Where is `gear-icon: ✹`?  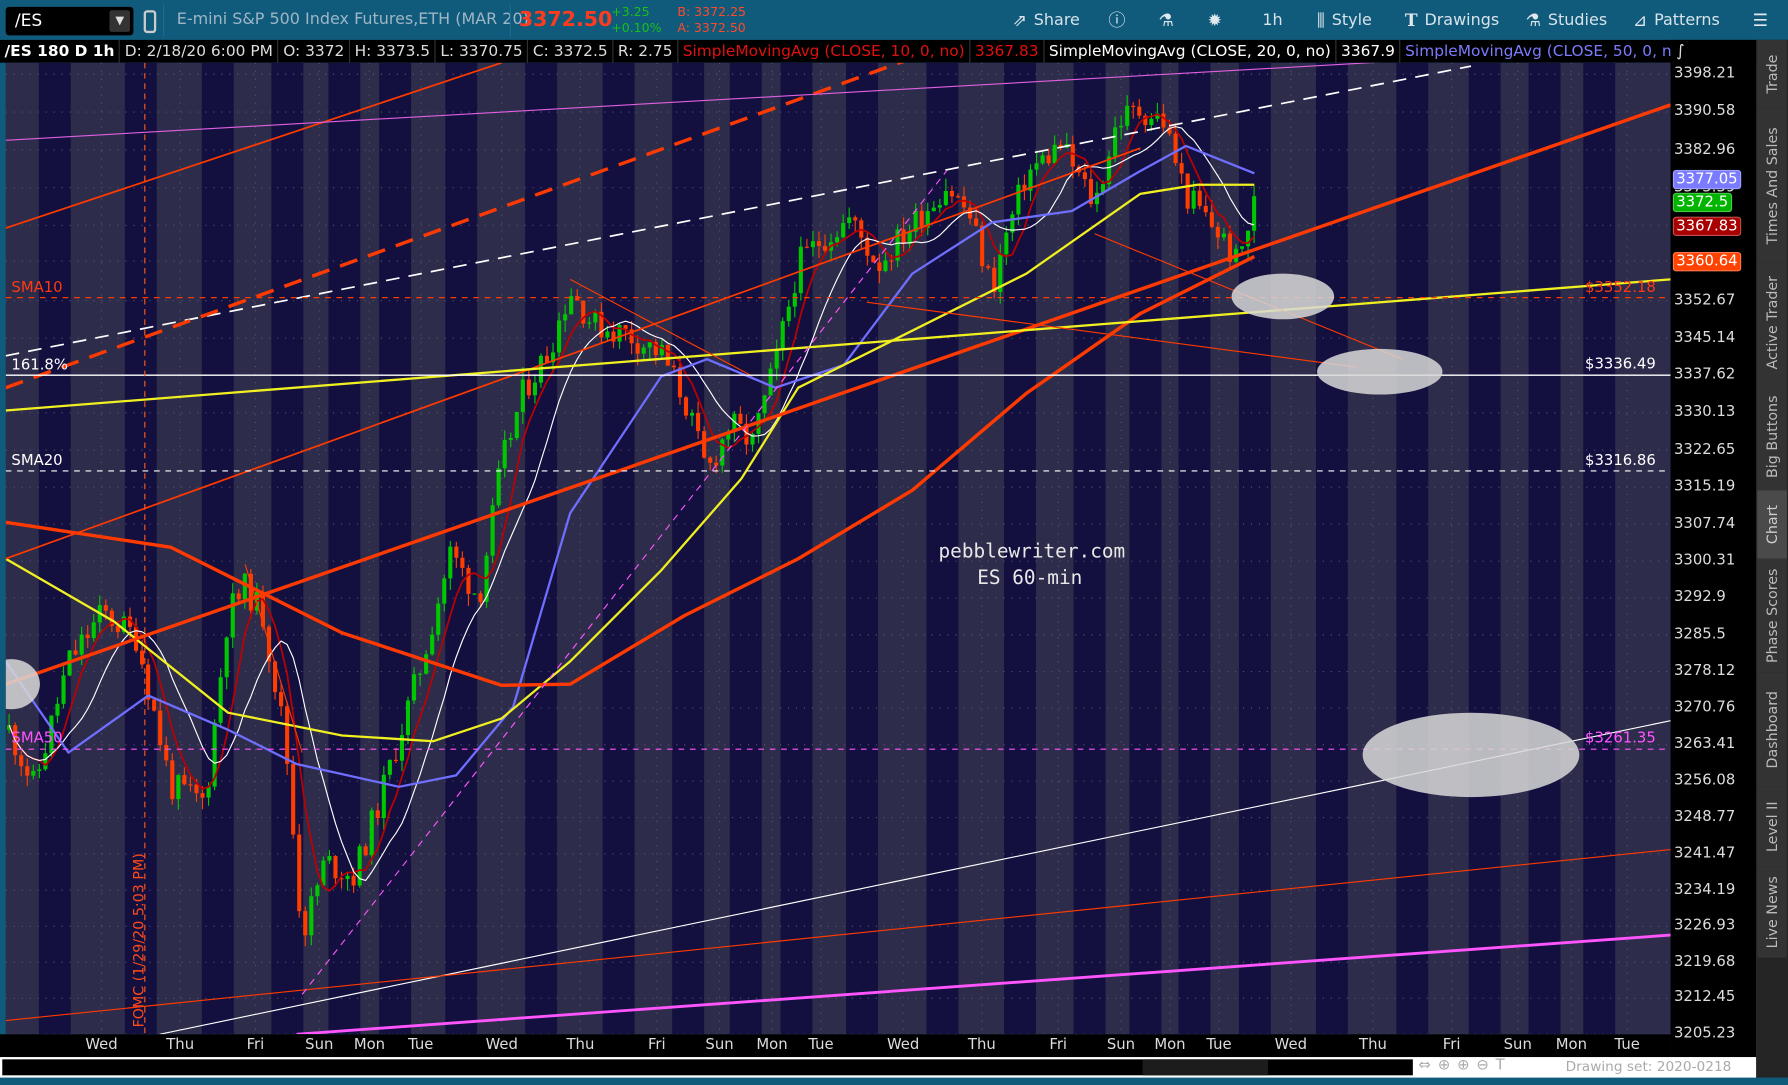
gear-icon: ✹ is located at coordinates (1214, 20).